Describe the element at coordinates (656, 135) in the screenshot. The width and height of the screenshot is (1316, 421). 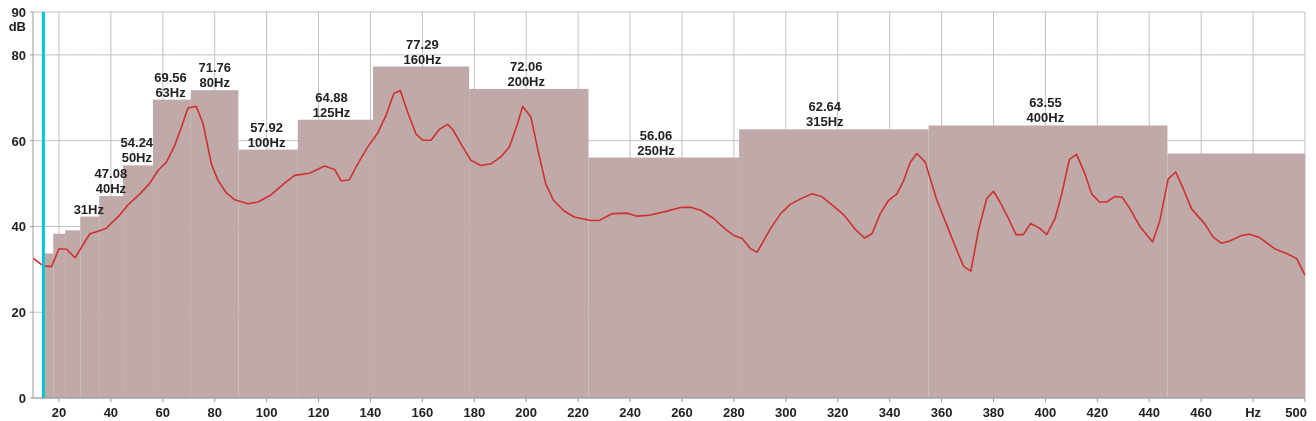
I see `data-label: 56.06` at that location.